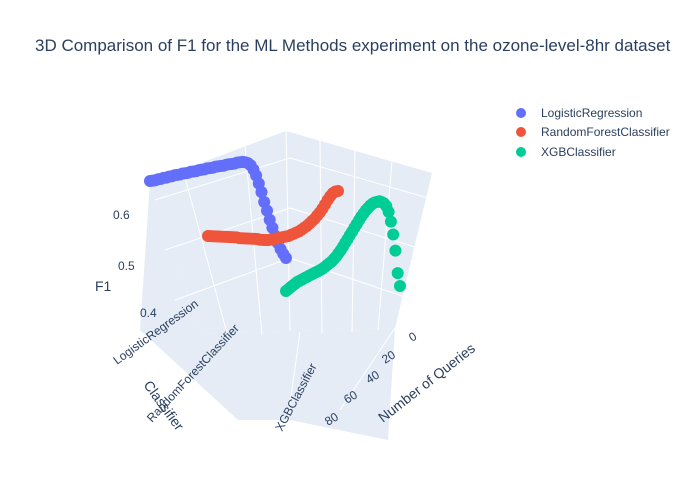 This screenshot has width=700, height=500. Describe the element at coordinates (103, 286) in the screenshot. I see `z-axis-title: F1` at that location.